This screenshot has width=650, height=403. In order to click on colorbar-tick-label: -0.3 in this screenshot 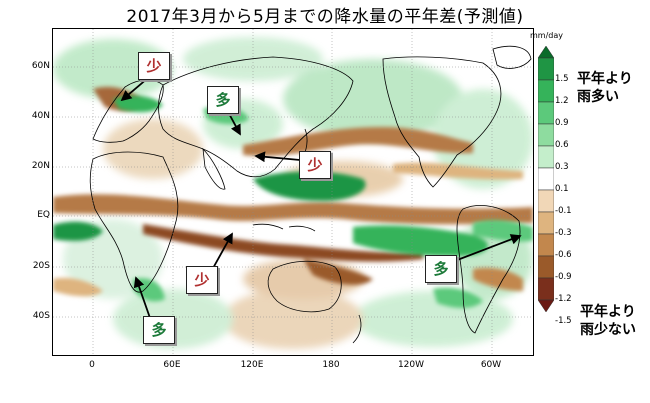, I will do `click(563, 233)`.